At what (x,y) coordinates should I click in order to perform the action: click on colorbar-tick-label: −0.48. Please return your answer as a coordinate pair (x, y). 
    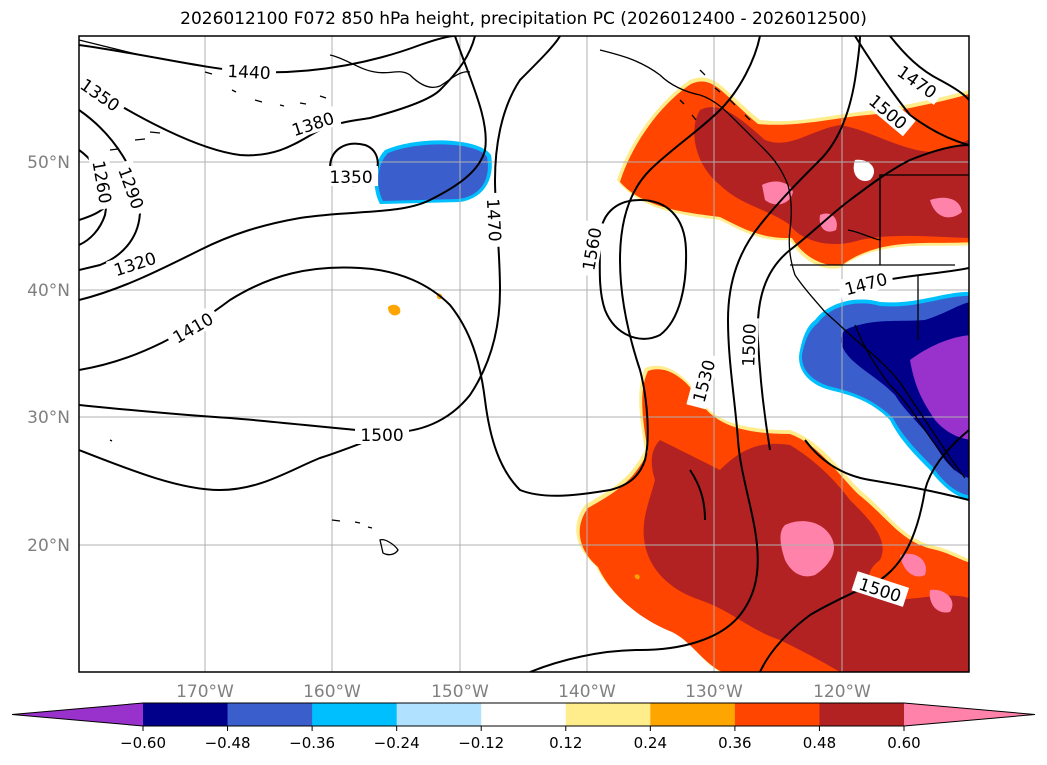
    Looking at the image, I should click on (228, 743).